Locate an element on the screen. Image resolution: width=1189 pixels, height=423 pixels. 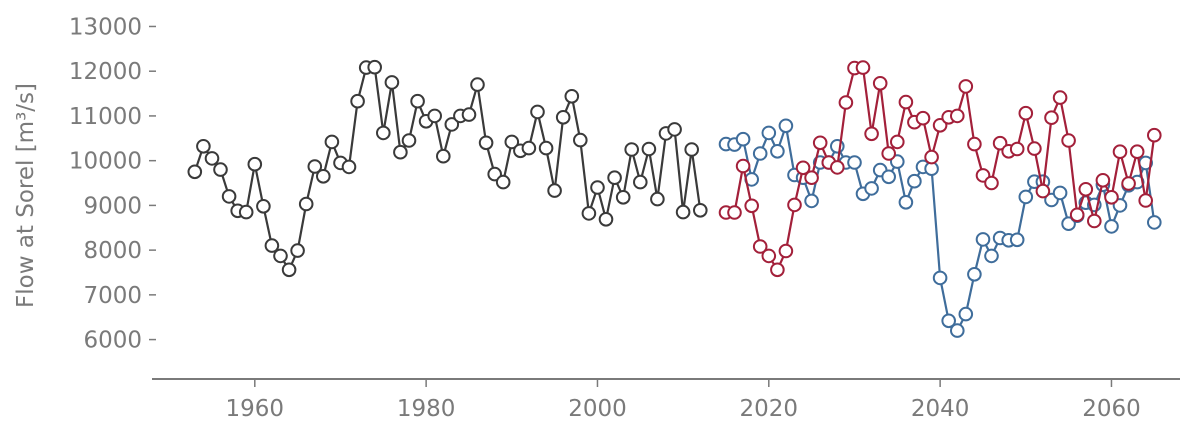
x-tick-label: 2000 is located at coordinates (597, 409).